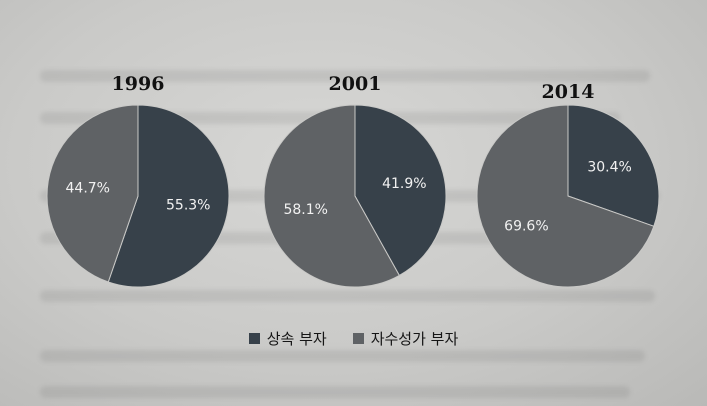 Image resolution: width=707 pixels, height=406 pixels. I want to click on legend-swatch-inherited, so click(254, 338).